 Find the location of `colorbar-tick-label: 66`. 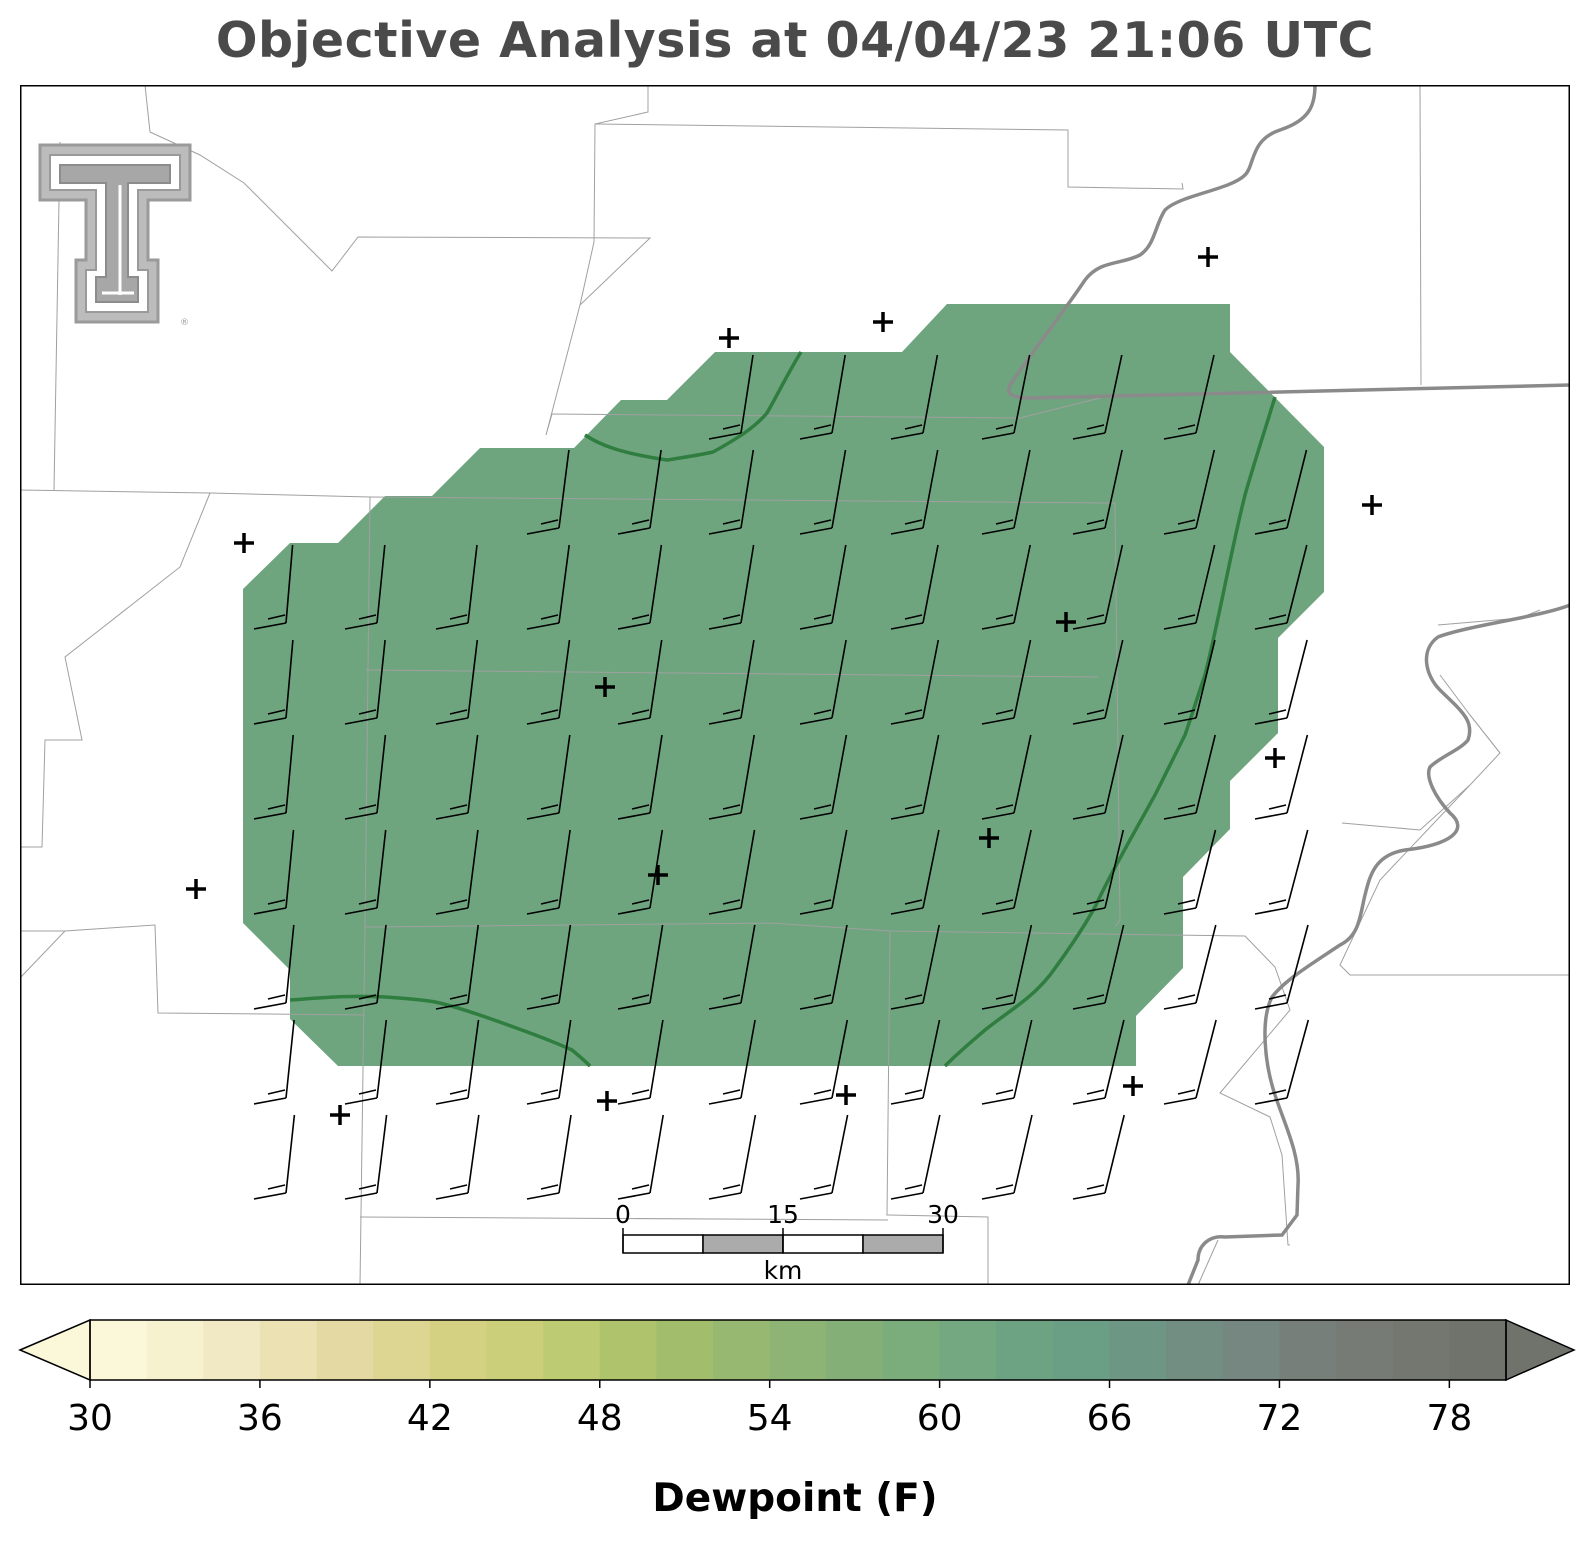

colorbar-tick-label: 66 is located at coordinates (1110, 1418).